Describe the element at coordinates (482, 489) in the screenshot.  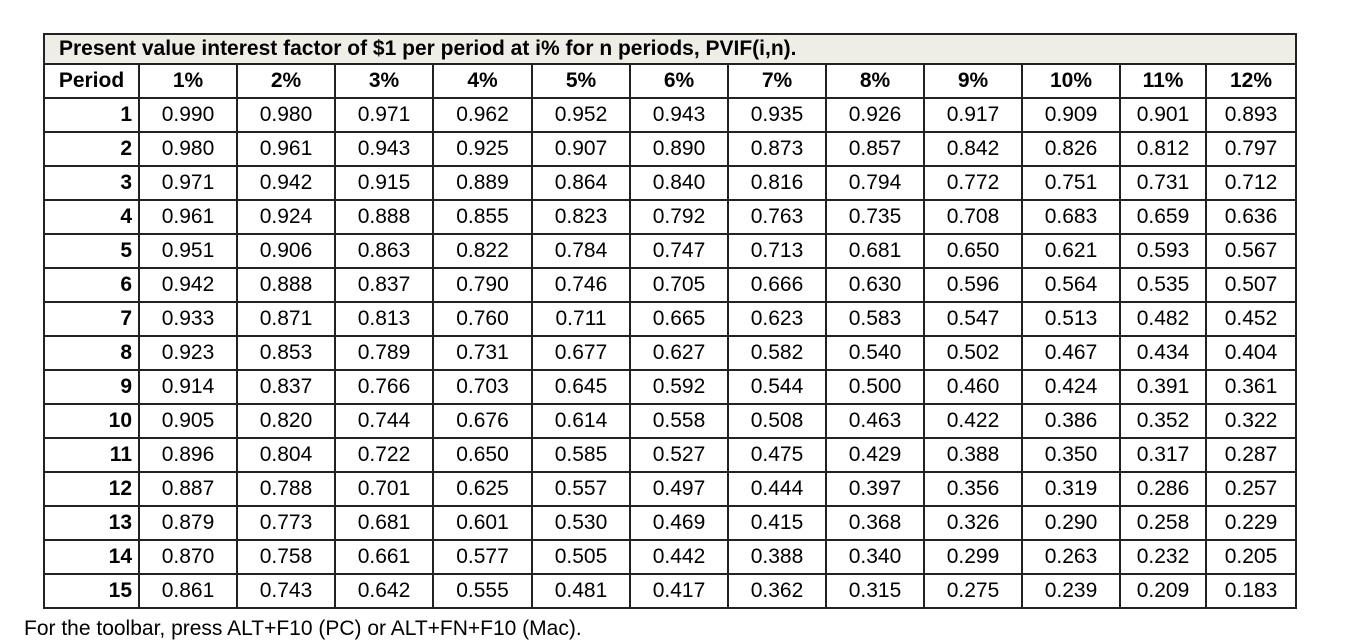
I see `factor-cell: 0.625` at that location.